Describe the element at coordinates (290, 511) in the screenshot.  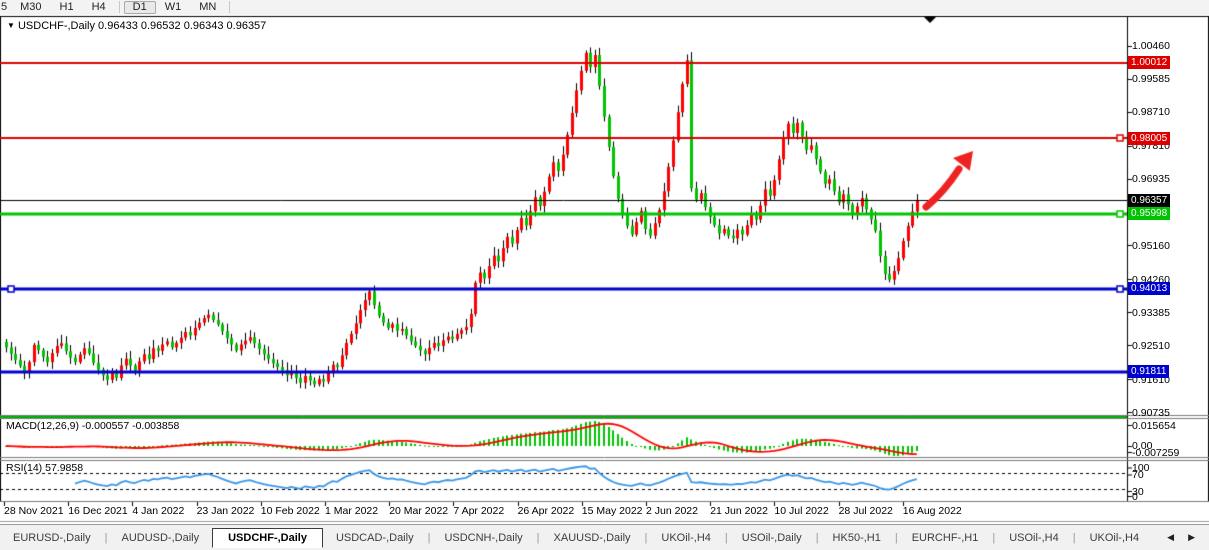
I see `date-tick-label: 10 Feb 2022` at that location.